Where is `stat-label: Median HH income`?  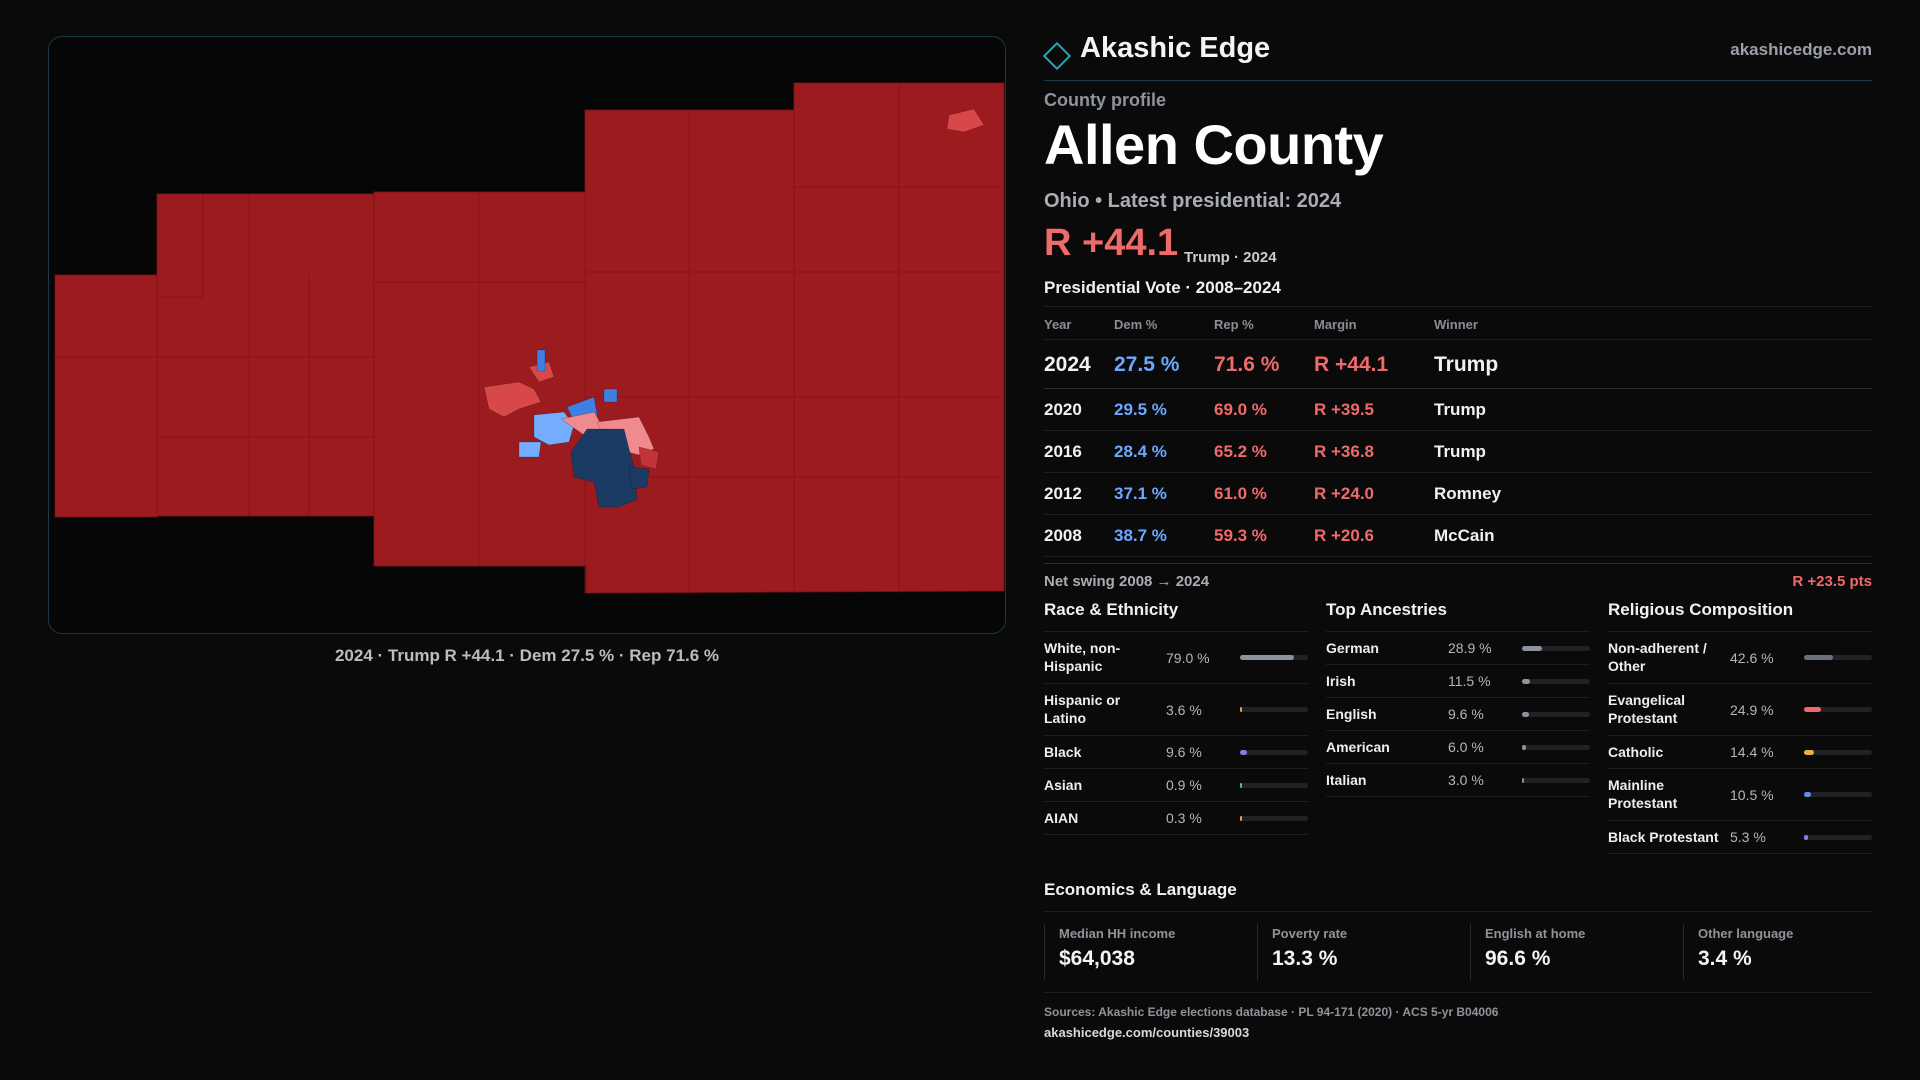 stat-label: Median HH income is located at coordinates (1117, 933).